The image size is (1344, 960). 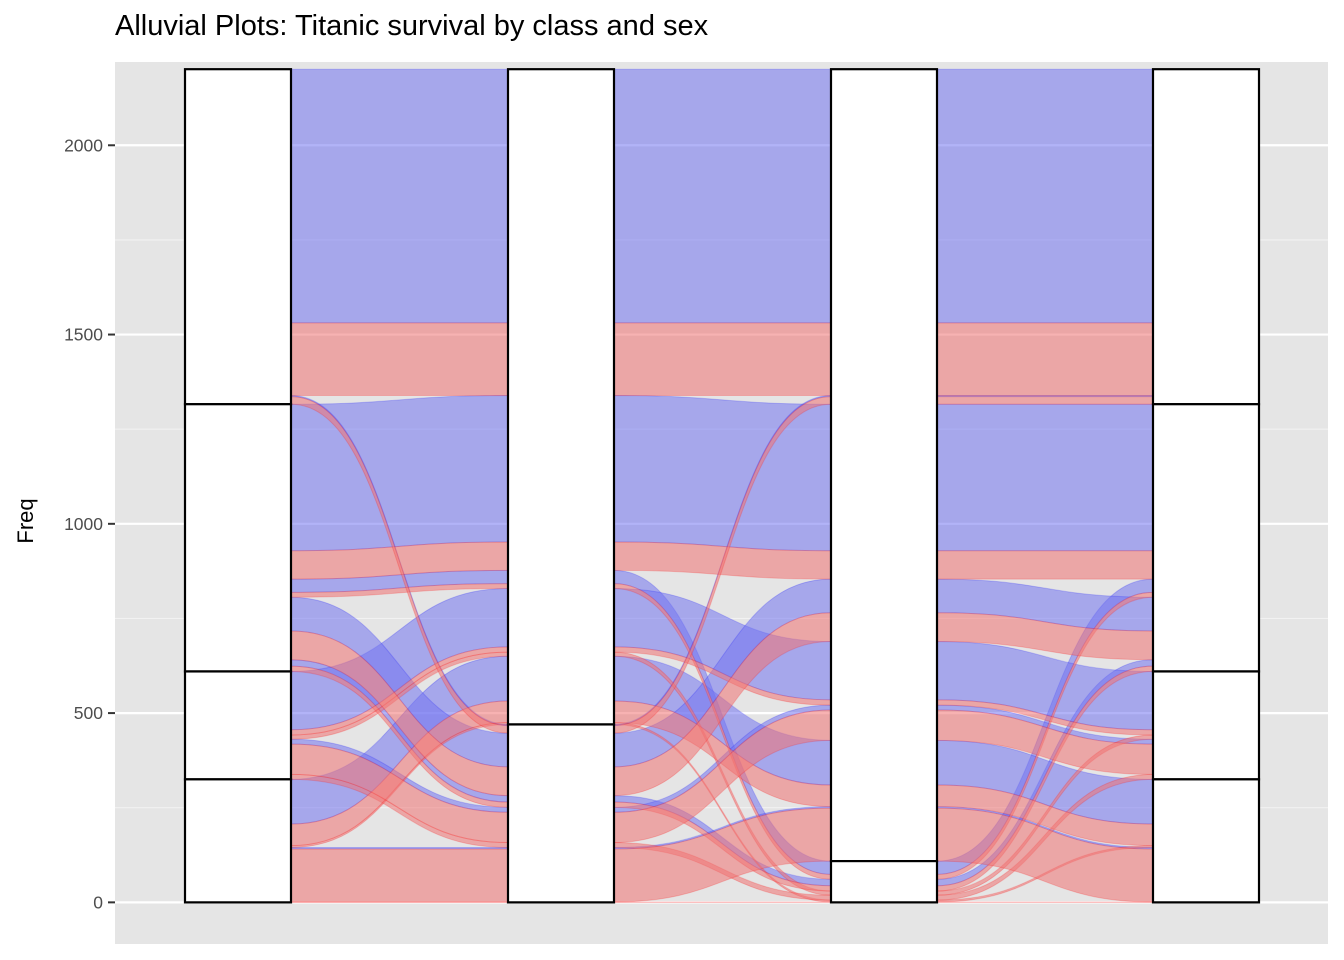 I want to click on stratum-1-1st, so click(x=238, y=841).